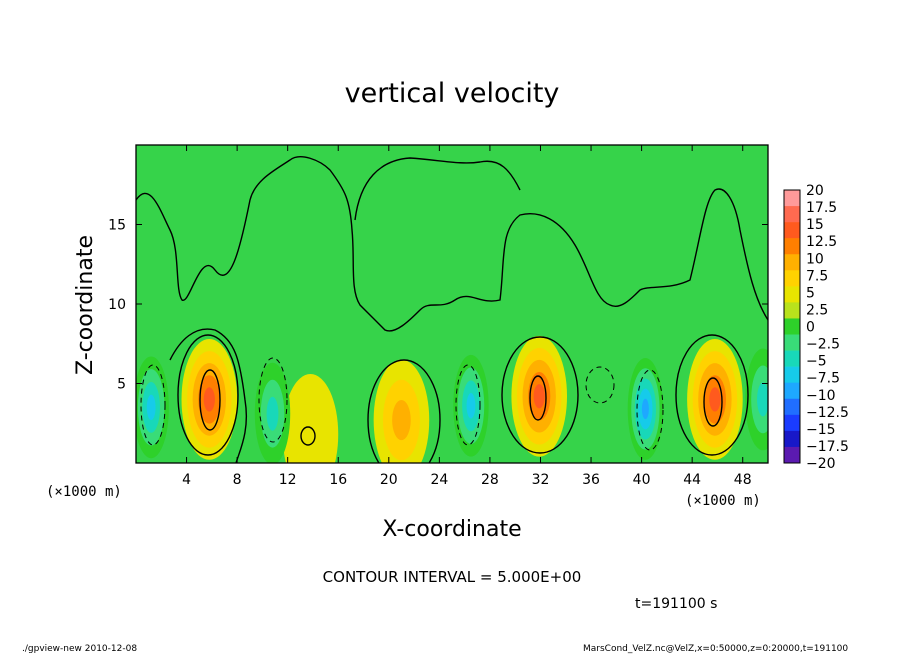 The height and width of the screenshot is (654, 904). I want to click on colorbar-label: 15, so click(815, 225).